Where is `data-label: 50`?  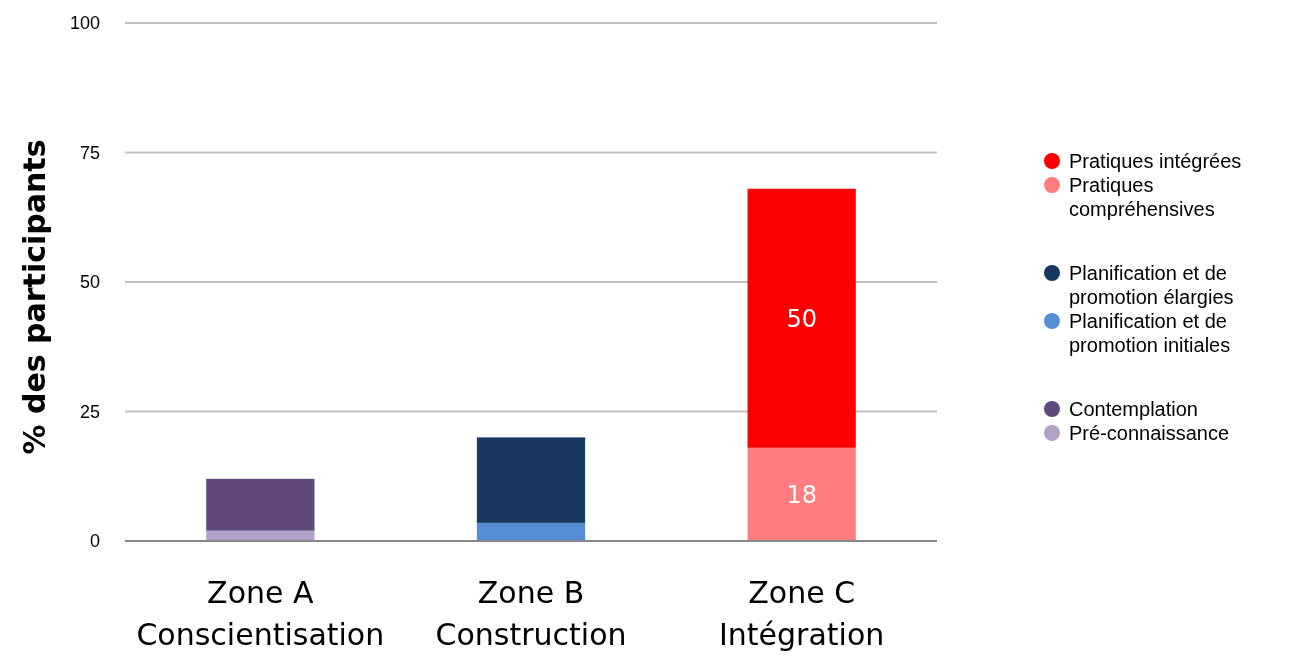
data-label: 50 is located at coordinates (801, 318).